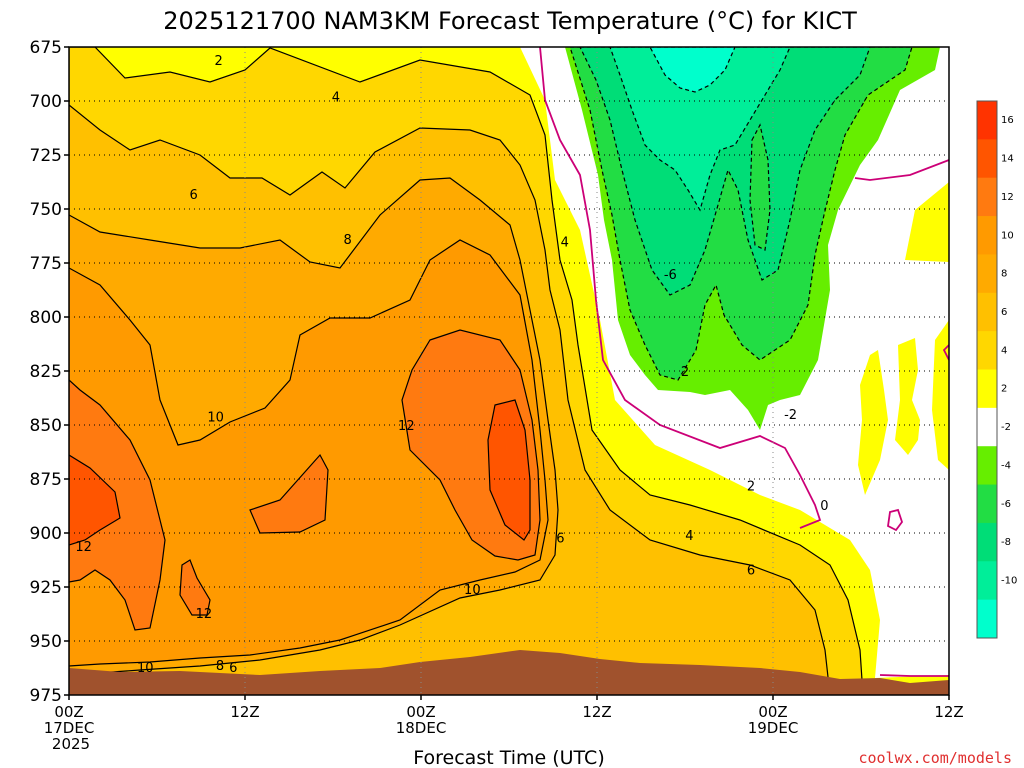 Image resolution: width=1024 pixels, height=768 pixels. Describe the element at coordinates (46, 534) in the screenshot. I see `y-tick-label: 900` at that location.